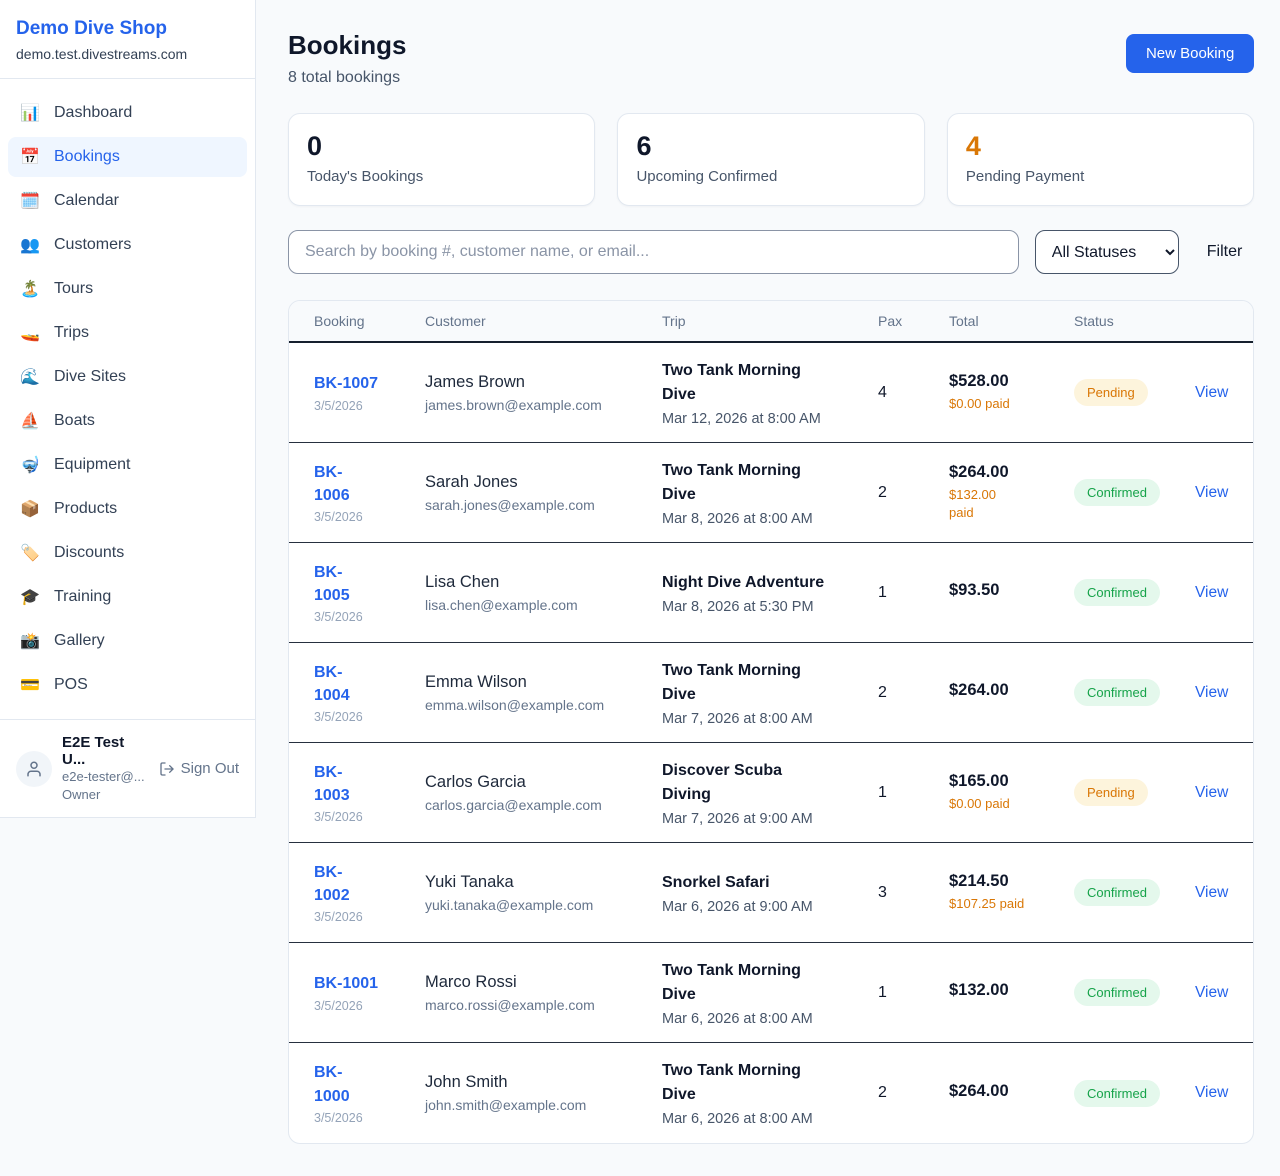 This screenshot has width=1280, height=1176. I want to click on pax-count: 2, so click(882, 692).